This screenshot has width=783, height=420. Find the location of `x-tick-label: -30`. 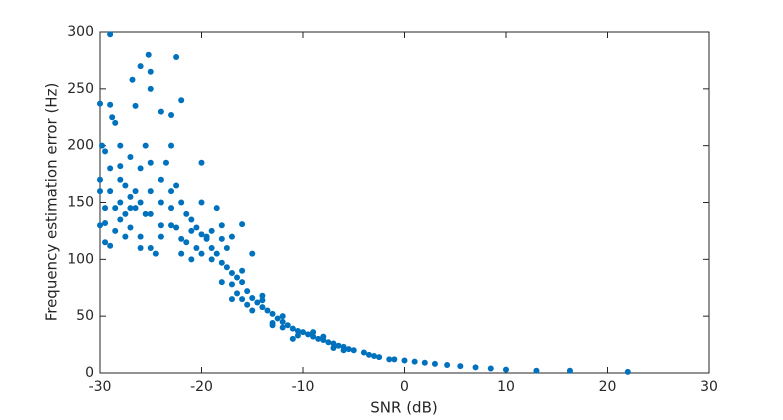

x-tick-label: -30 is located at coordinates (100, 387).